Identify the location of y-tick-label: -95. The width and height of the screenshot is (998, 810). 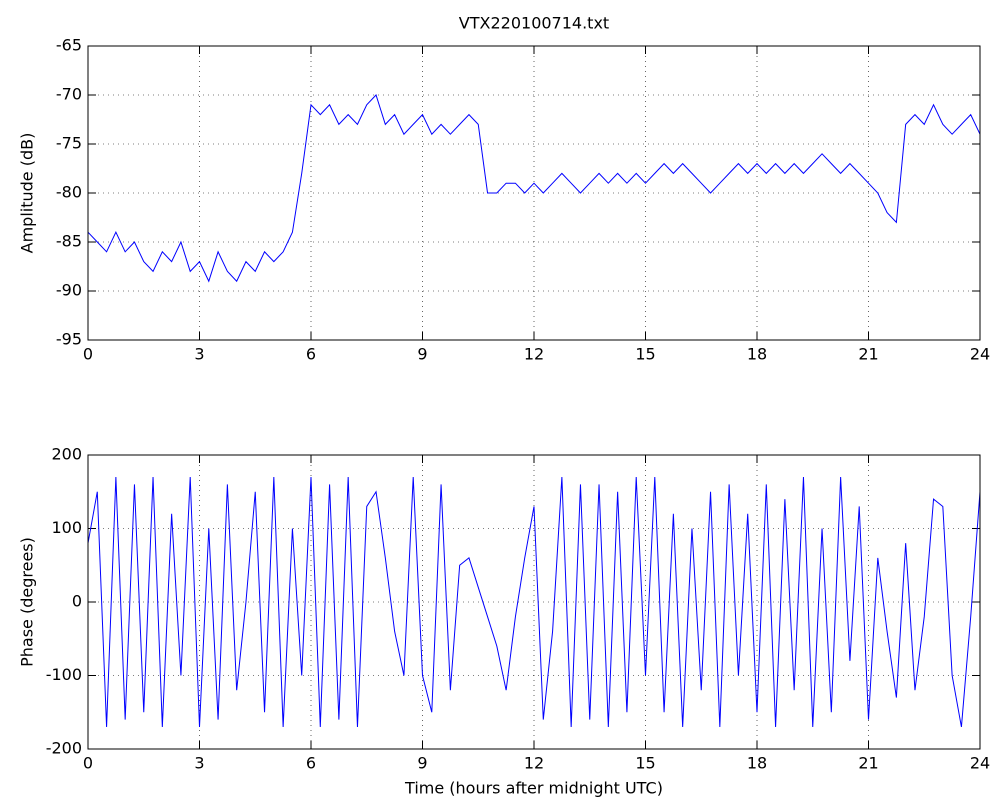
(69, 339).